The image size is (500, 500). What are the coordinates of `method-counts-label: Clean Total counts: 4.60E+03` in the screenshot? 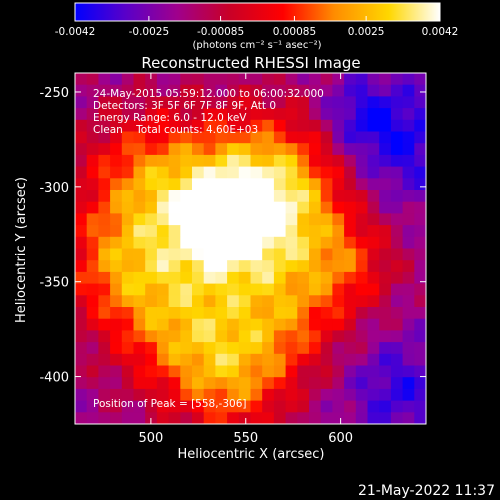 It's located at (175, 130).